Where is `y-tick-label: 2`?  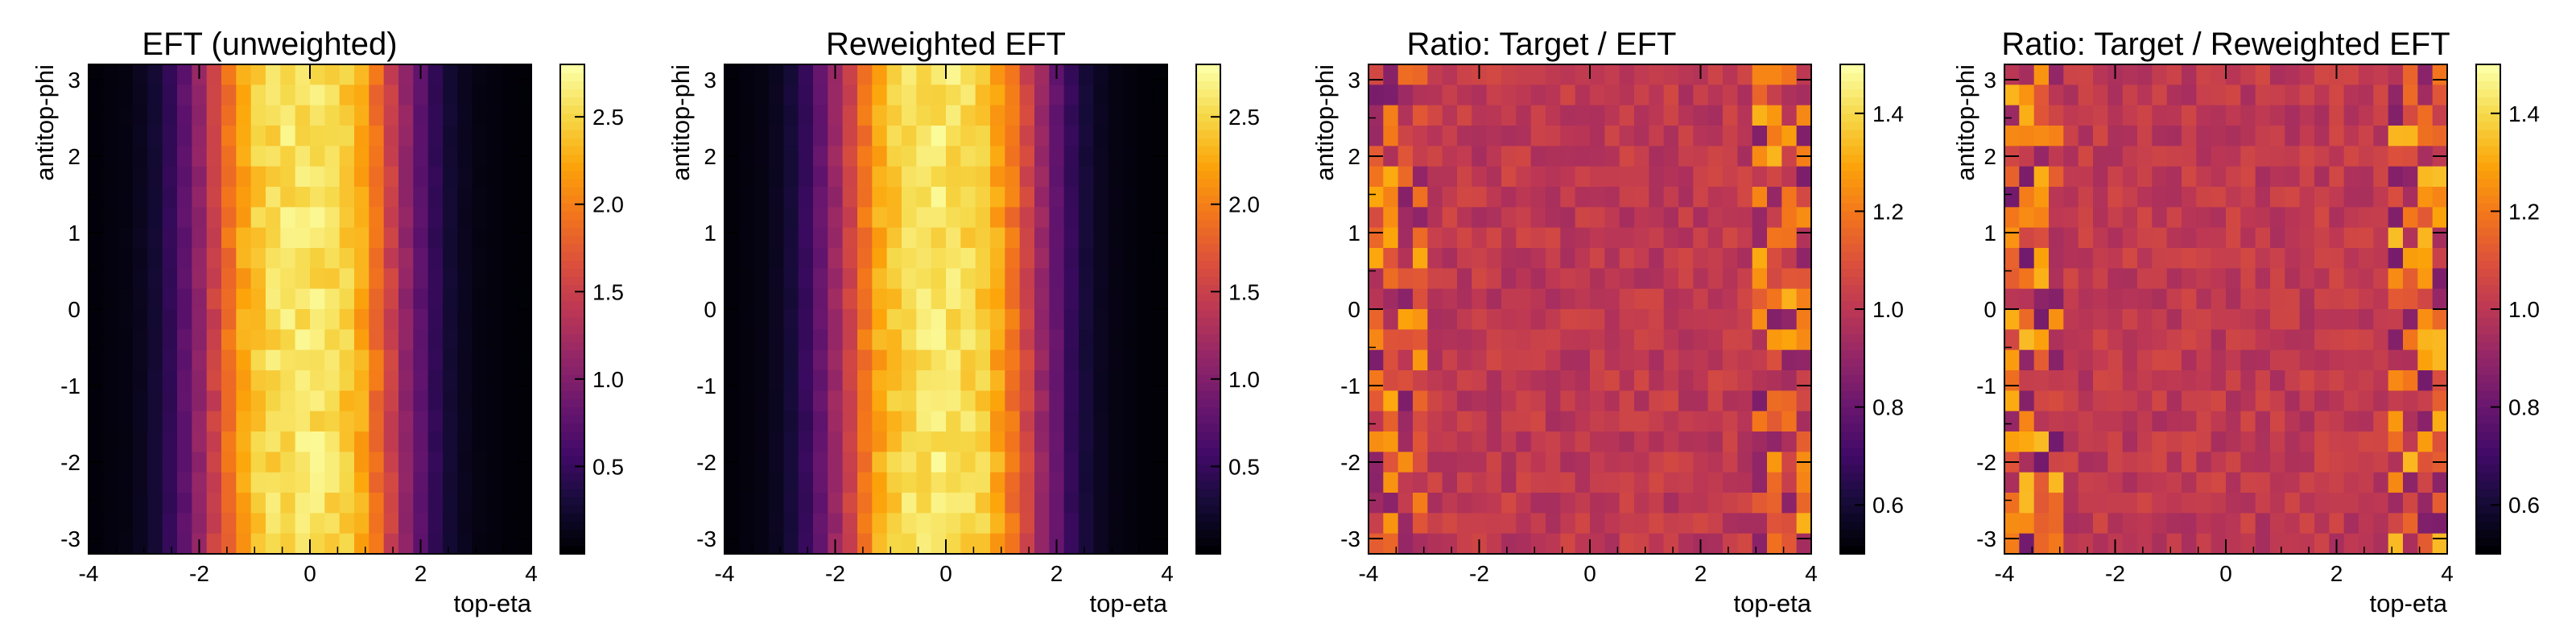 y-tick-label: 2 is located at coordinates (1990, 156).